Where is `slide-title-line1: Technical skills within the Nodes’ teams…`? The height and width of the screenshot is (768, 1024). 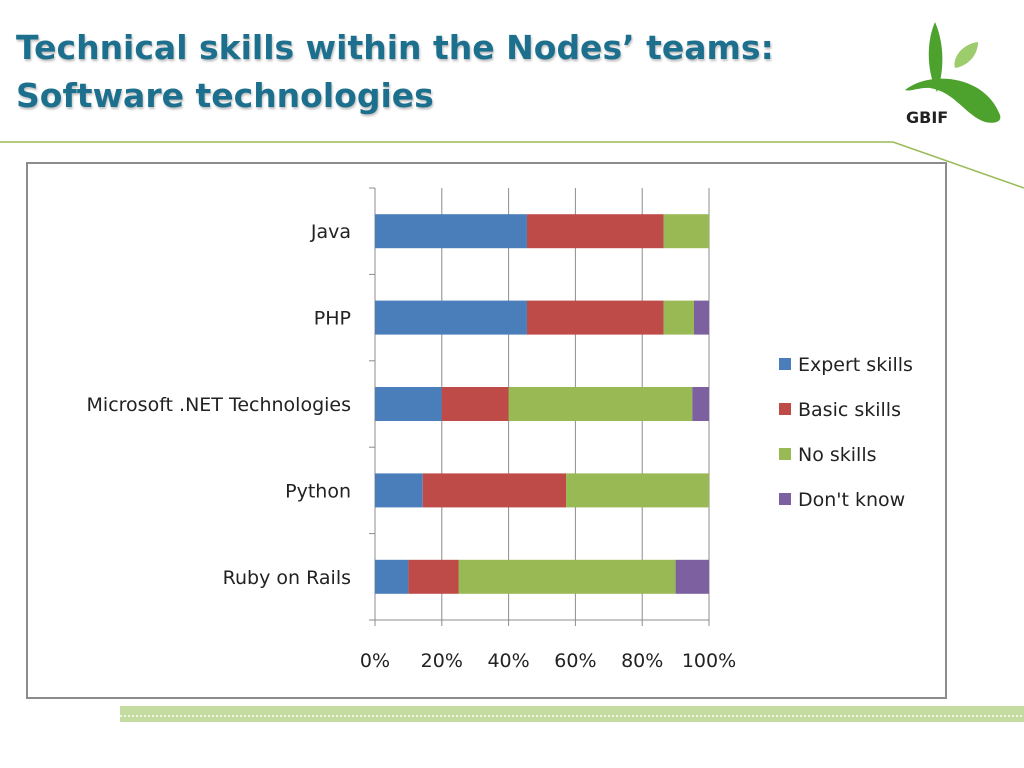 slide-title-line1: Technical skills within the Nodes’ teams… is located at coordinates (395, 47).